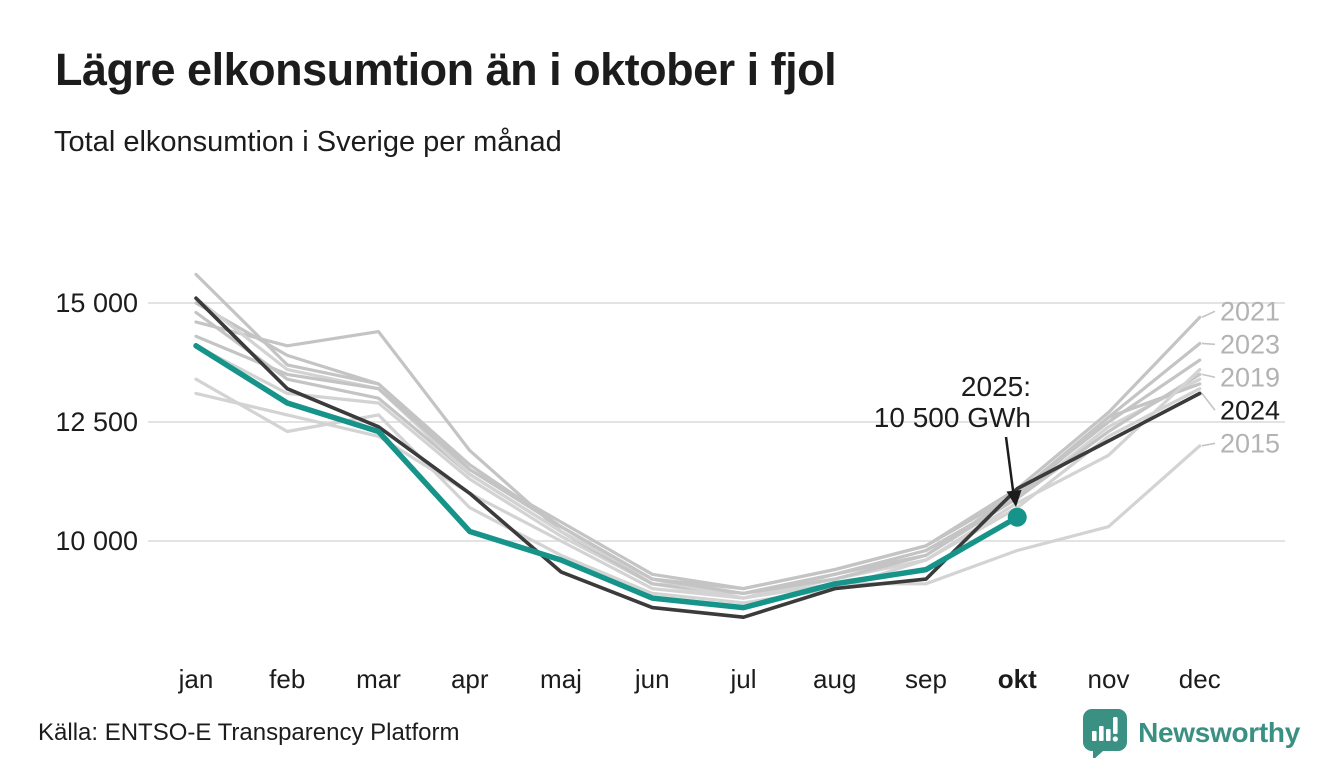 The image size is (1340, 780). What do you see at coordinates (652, 679) in the screenshot?
I see `month-label-jun: jun` at bounding box center [652, 679].